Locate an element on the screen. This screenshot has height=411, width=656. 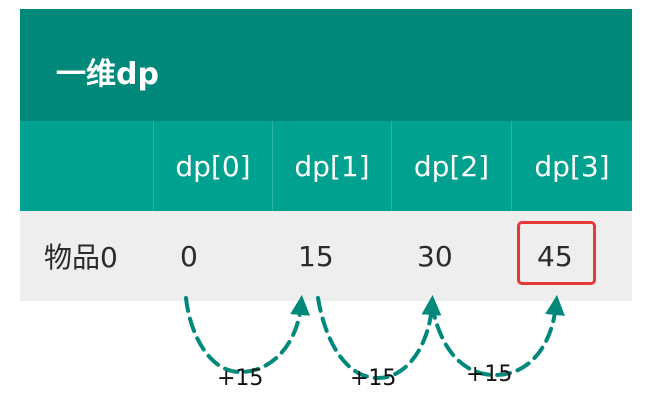
cell-dp1: 15 is located at coordinates (316, 256).